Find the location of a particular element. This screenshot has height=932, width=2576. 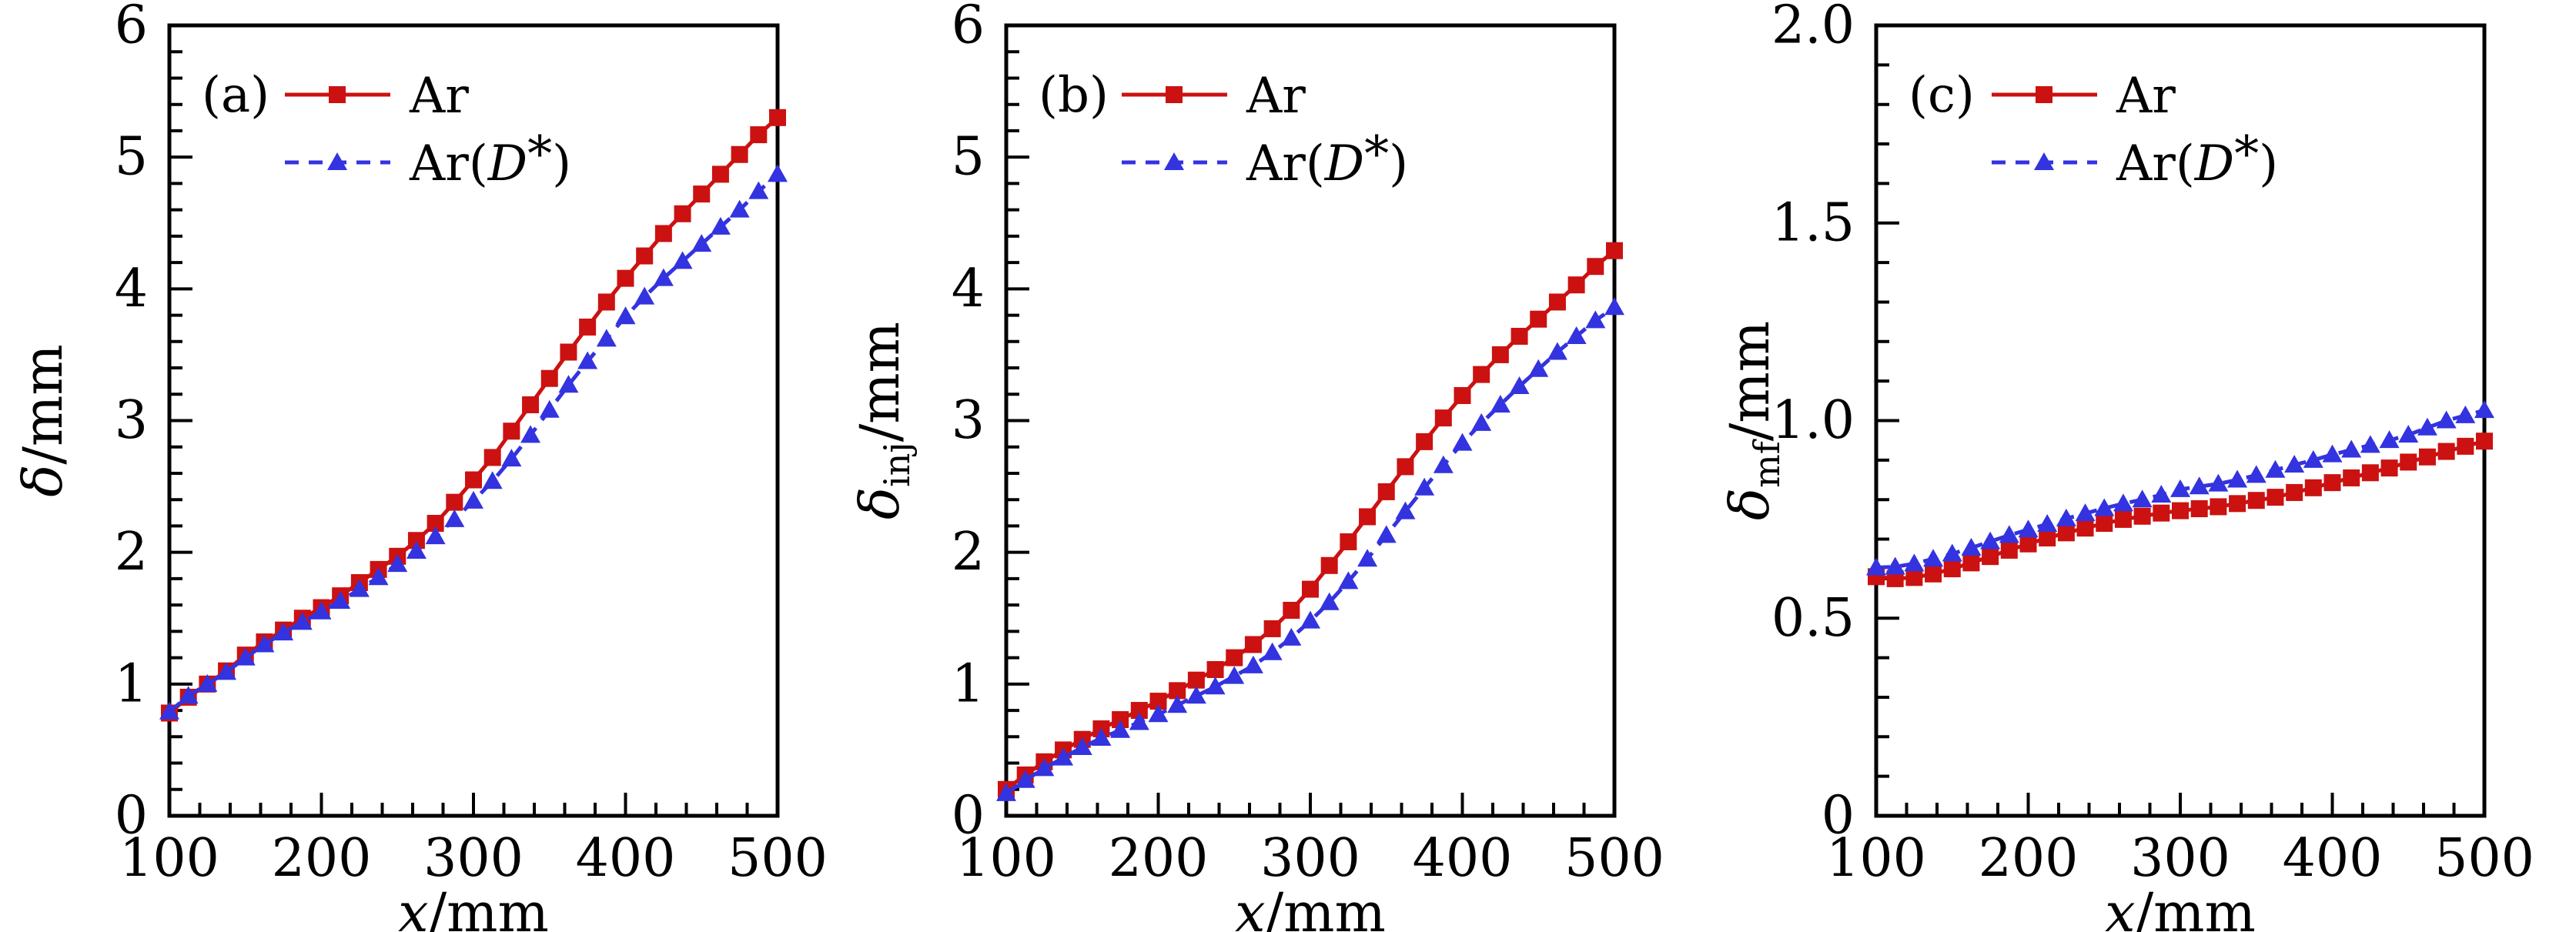

y-tick-label: 6 is located at coordinates (131, 28).